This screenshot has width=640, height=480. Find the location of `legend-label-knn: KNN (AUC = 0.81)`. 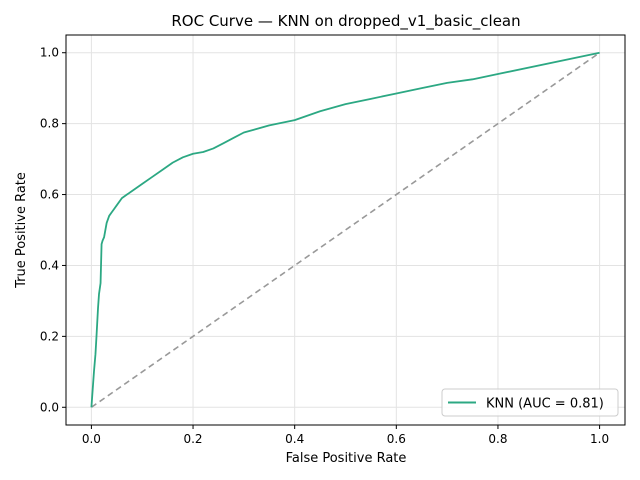

legend-label-knn: KNN (AUC = 0.81) is located at coordinates (545, 404).